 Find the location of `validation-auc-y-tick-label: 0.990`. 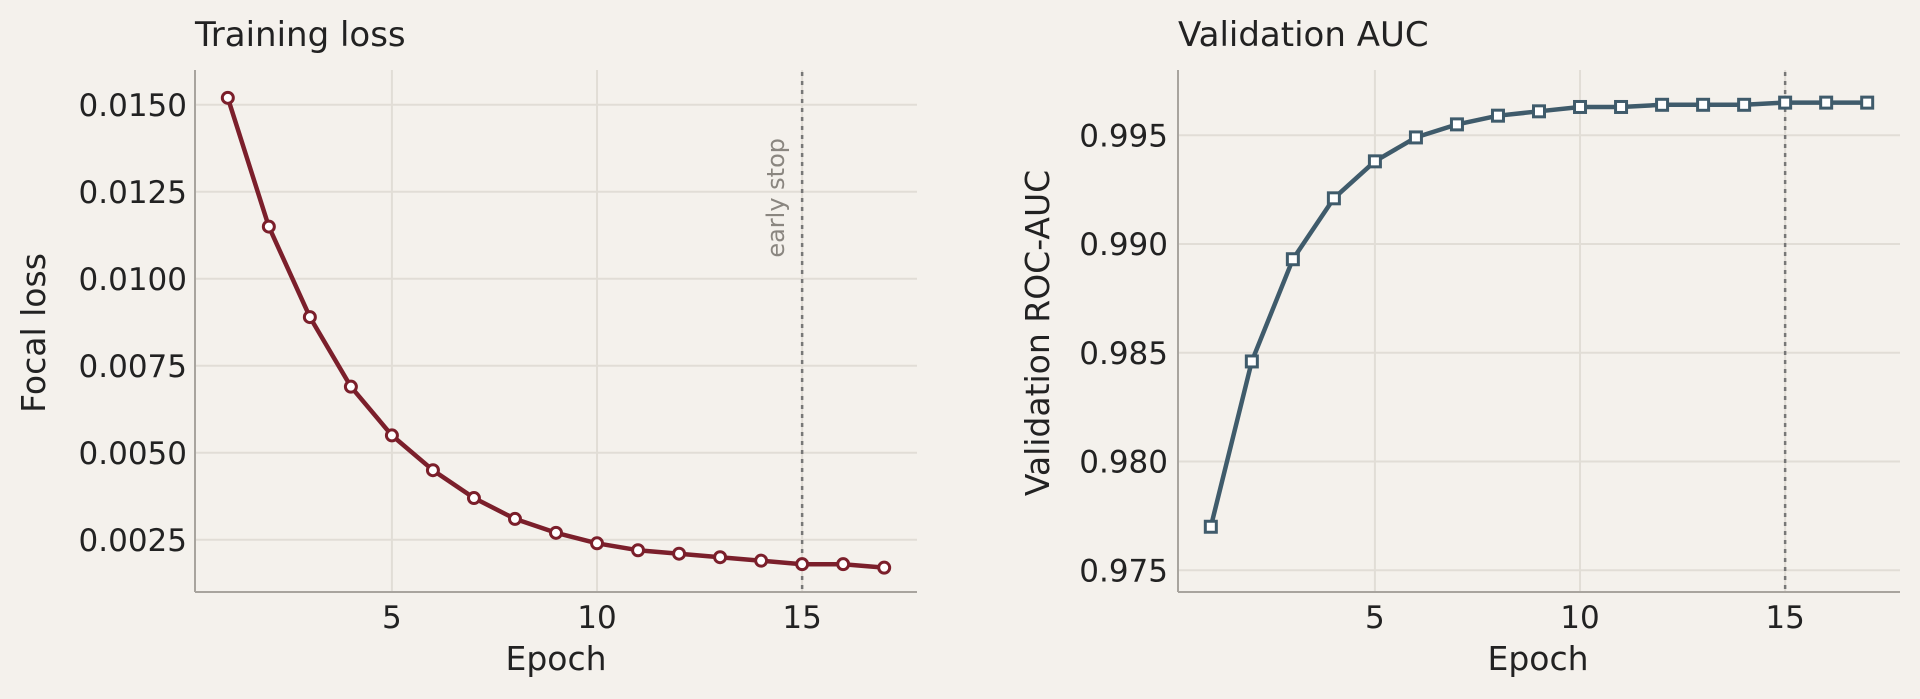

validation-auc-y-tick-label: 0.990 is located at coordinates (1123, 245).